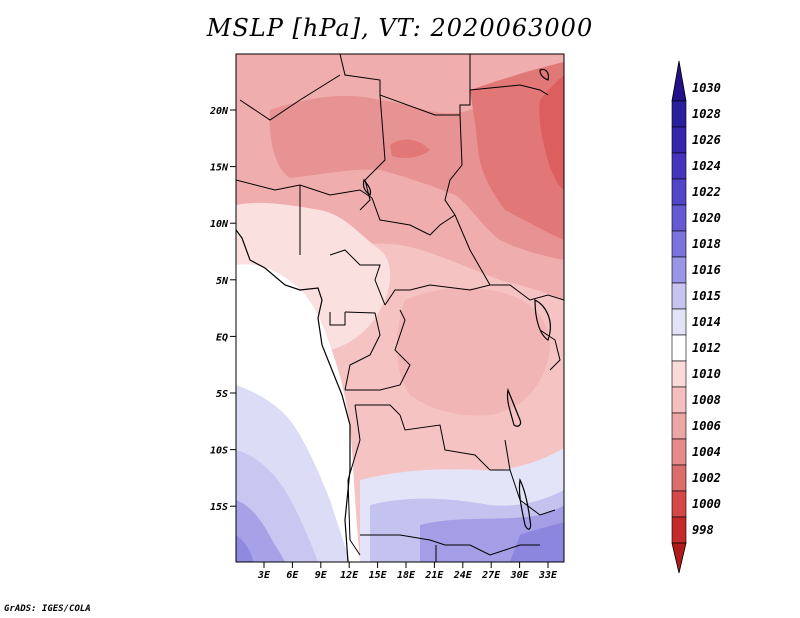  What do you see at coordinates (400, 28) in the screenshot?
I see `map-title: MSLP [hPa], VT: 2020063000` at bounding box center [400, 28].